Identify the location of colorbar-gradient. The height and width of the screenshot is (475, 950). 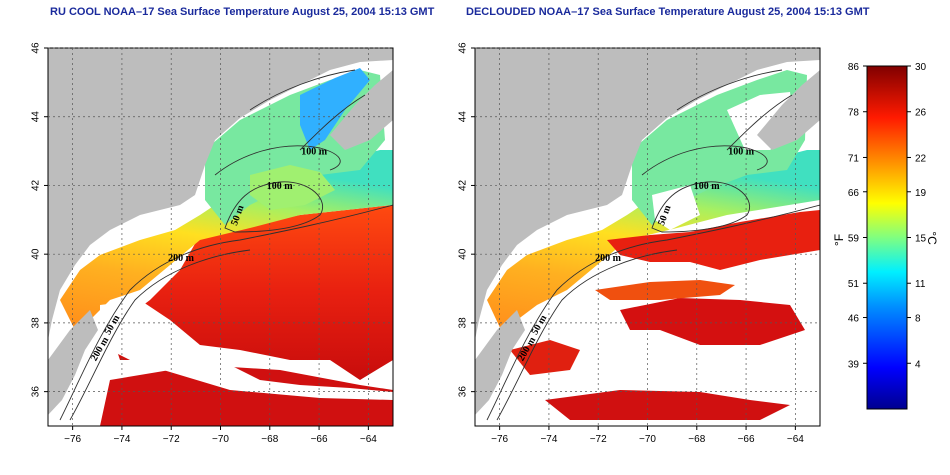
(887, 237).